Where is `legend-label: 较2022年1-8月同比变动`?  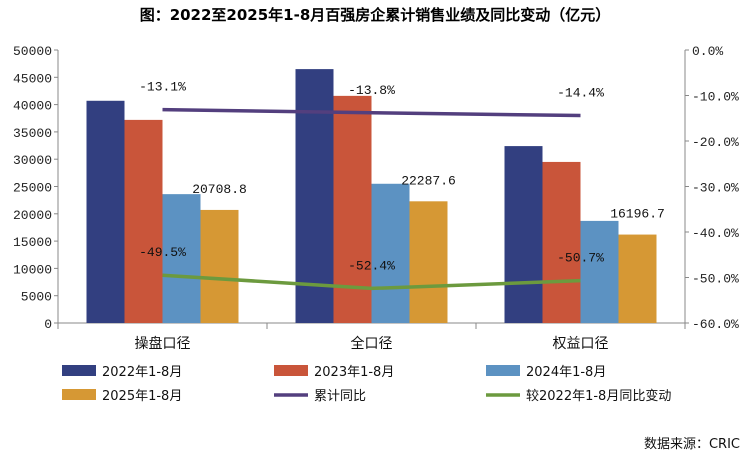
legend-label: 较2022年1-8月同比变动 is located at coordinates (598, 396).